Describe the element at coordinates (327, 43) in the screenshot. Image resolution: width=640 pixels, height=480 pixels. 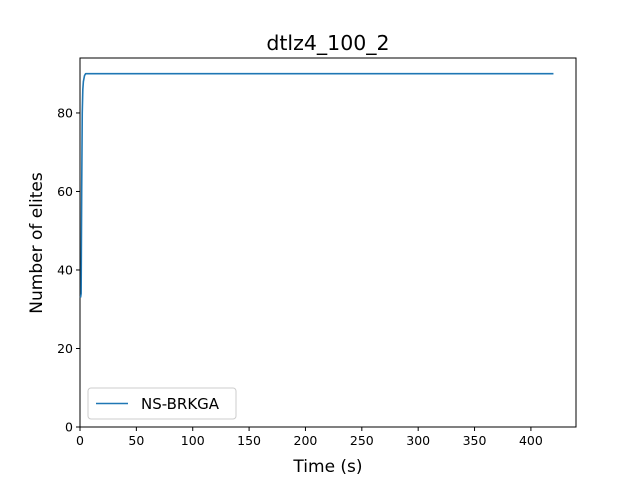
I see `chart-title: dtlz4_100_2` at that location.